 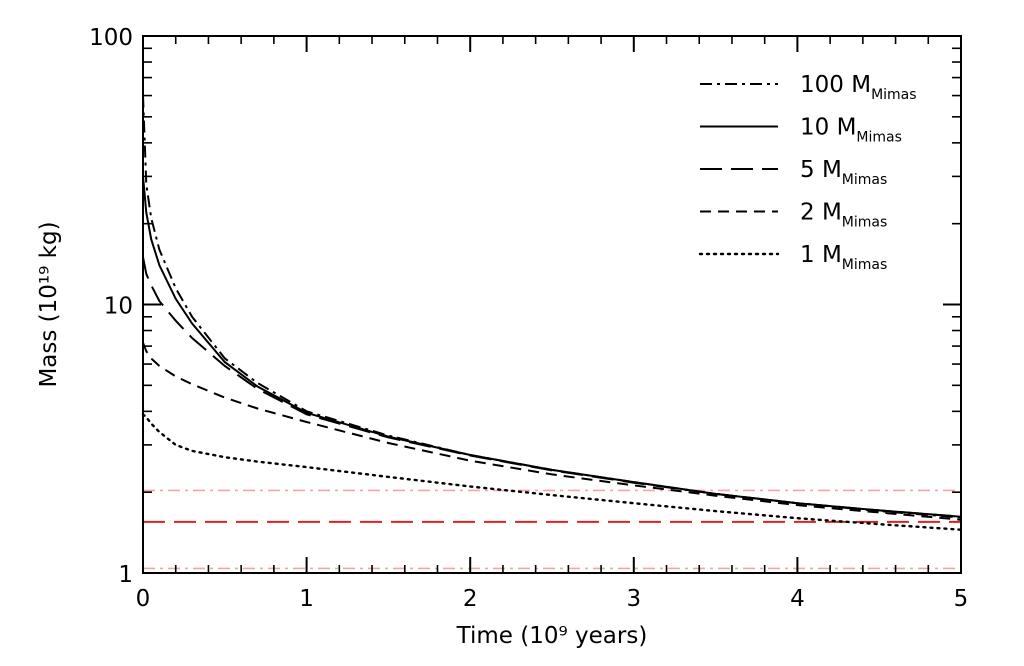 What do you see at coordinates (125, 575) in the screenshot?
I see `y-tick-label: 1` at bounding box center [125, 575].